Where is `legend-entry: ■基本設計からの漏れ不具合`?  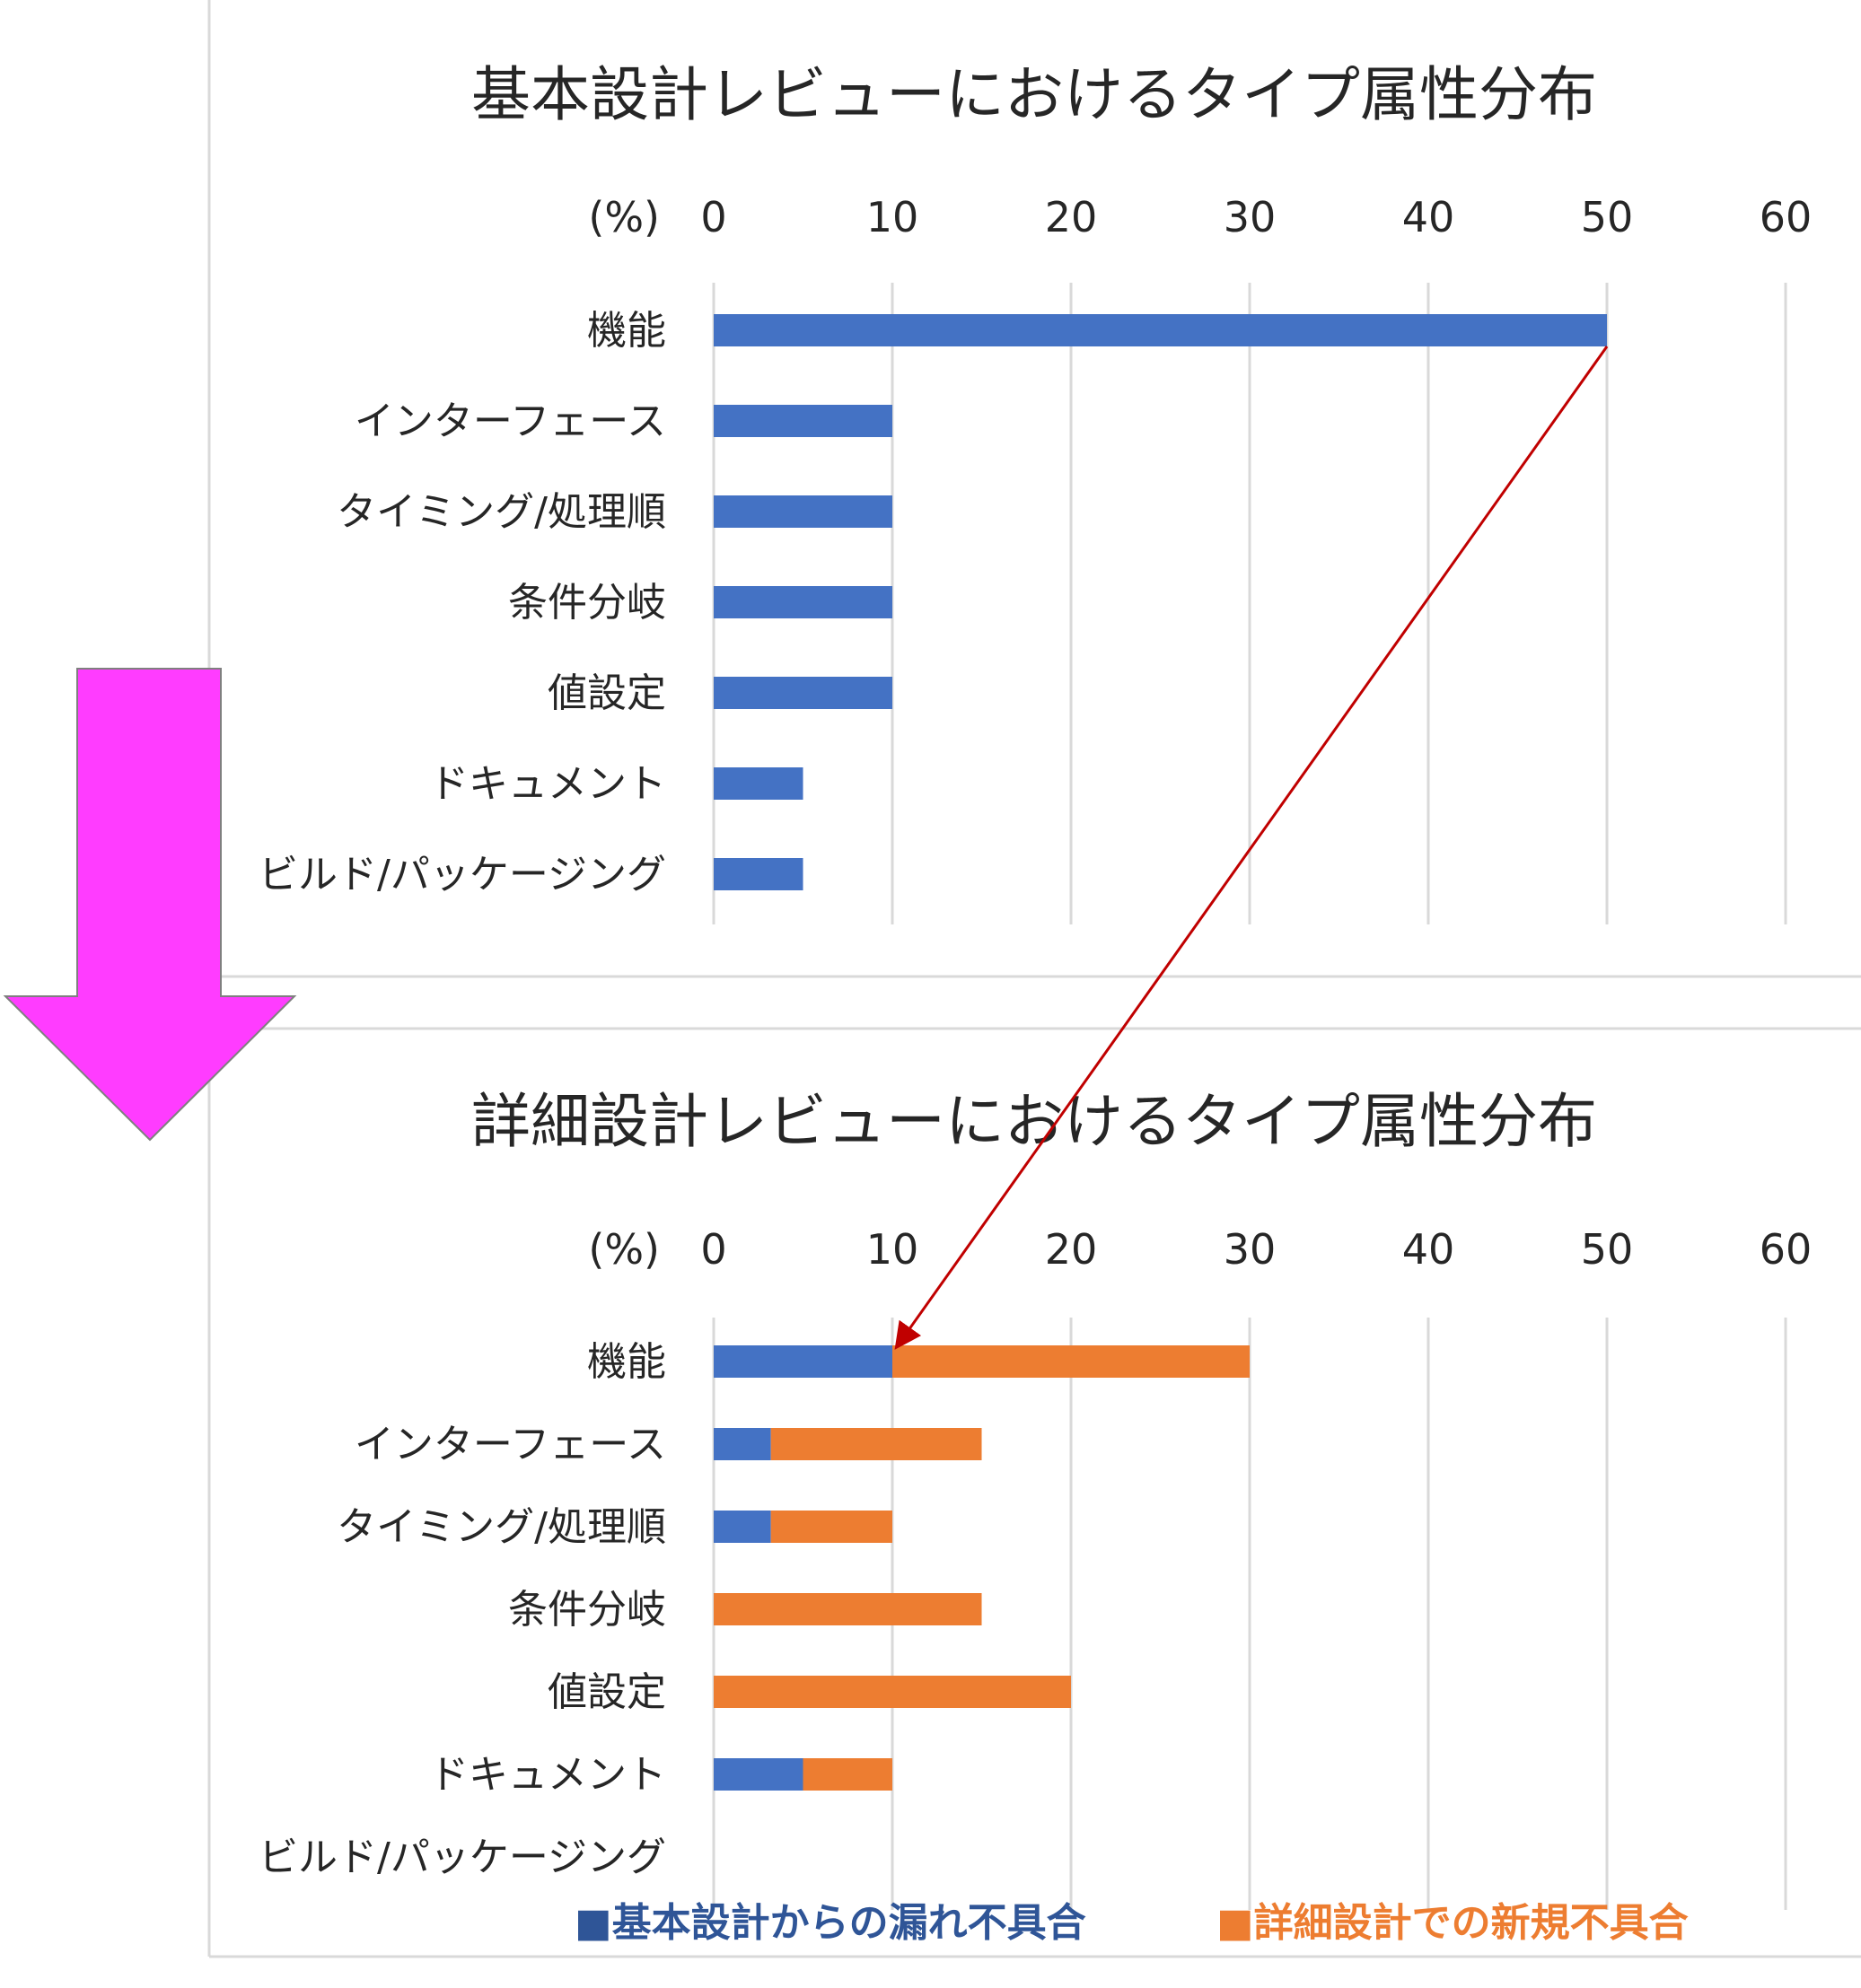
legend-entry: ■基本設計からの漏れ不具合 is located at coordinates (830, 1923).